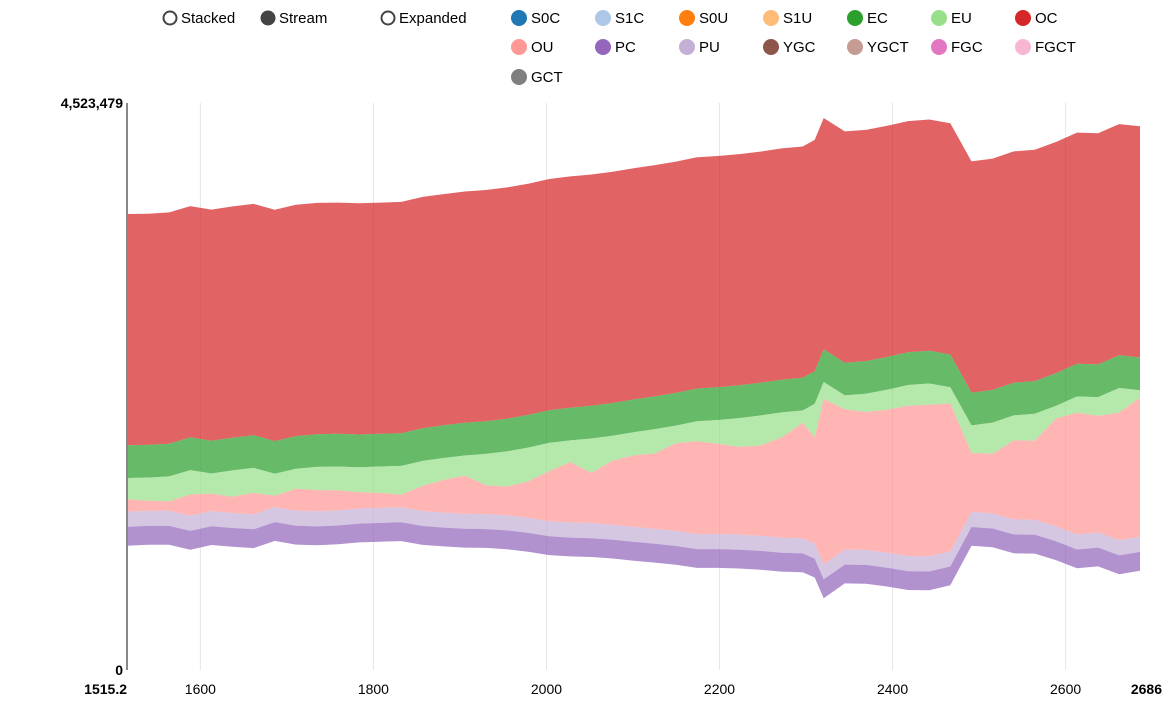 The width and height of the screenshot is (1166, 714). What do you see at coordinates (709, 47) in the screenshot?
I see `legend-label-pu: PU` at bounding box center [709, 47].